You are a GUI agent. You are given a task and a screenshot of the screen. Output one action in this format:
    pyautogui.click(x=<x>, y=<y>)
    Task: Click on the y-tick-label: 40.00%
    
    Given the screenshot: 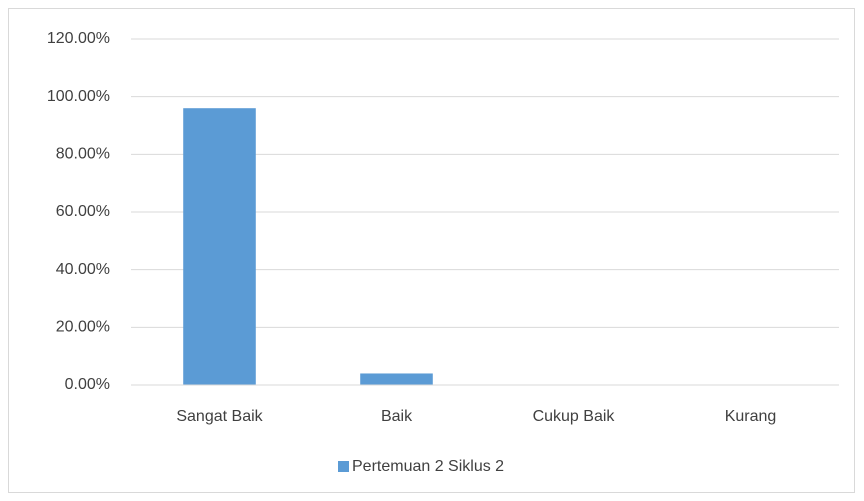 What is the action you would take?
    pyautogui.click(x=83, y=269)
    